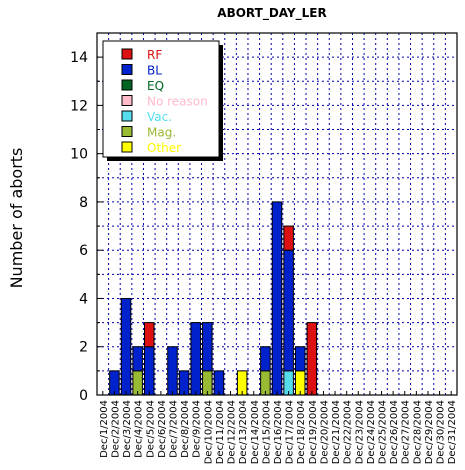 The height and width of the screenshot is (470, 465). What do you see at coordinates (177, 102) in the screenshot?
I see `legend-label: No reason` at bounding box center [177, 102].